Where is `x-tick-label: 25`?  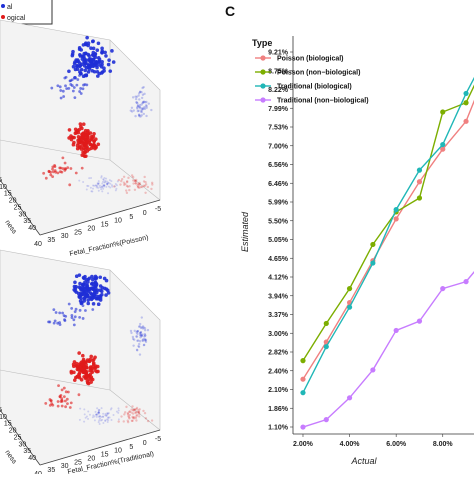 x-tick-label: 25 is located at coordinates (78, 232).